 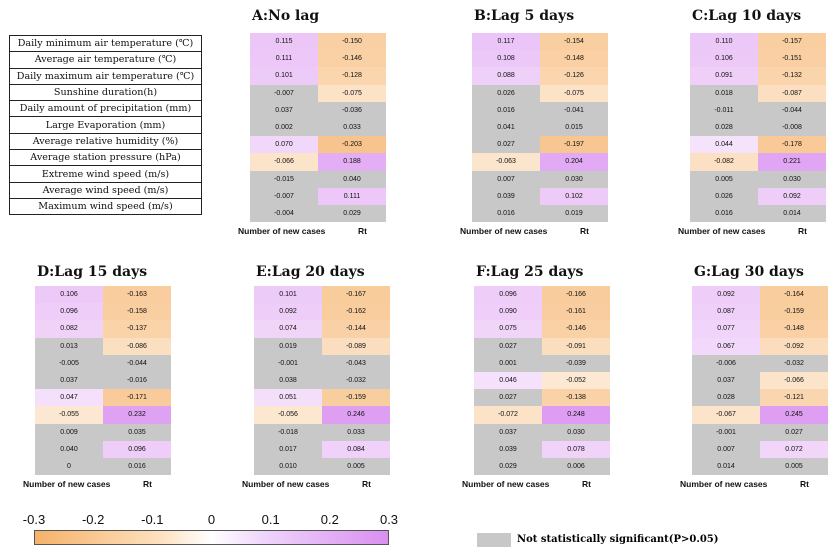 I want to click on heatmap-cell: -0.018, so click(x=288, y=432).